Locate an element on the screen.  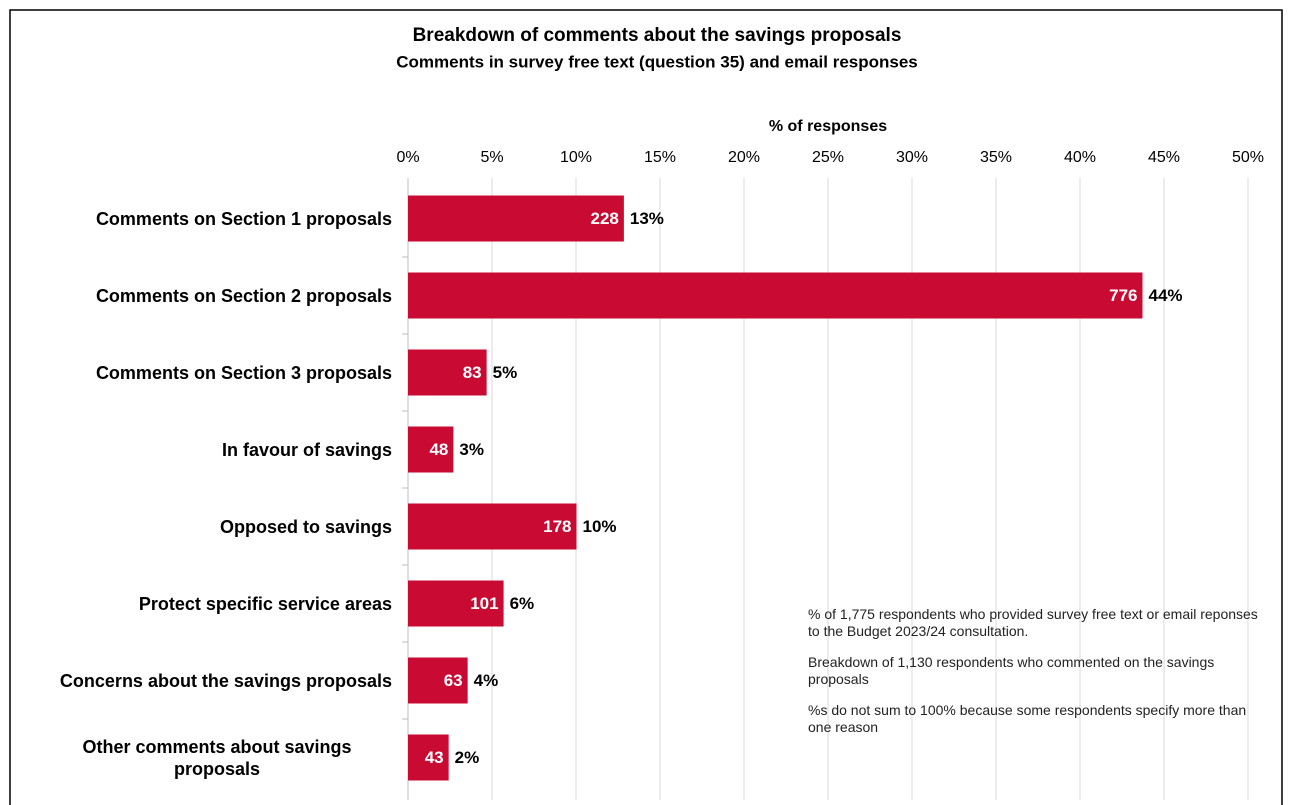
category-label-wrap: Protect specific service areas is located at coordinates (217, 604).